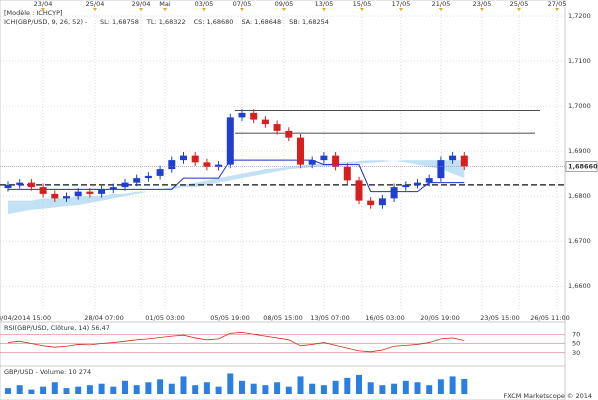 This screenshot has height=400, width=598. What do you see at coordinates (385, 318) in the screenshot?
I see `x-tick-label: 16/05 03:00` at bounding box center [385, 318].